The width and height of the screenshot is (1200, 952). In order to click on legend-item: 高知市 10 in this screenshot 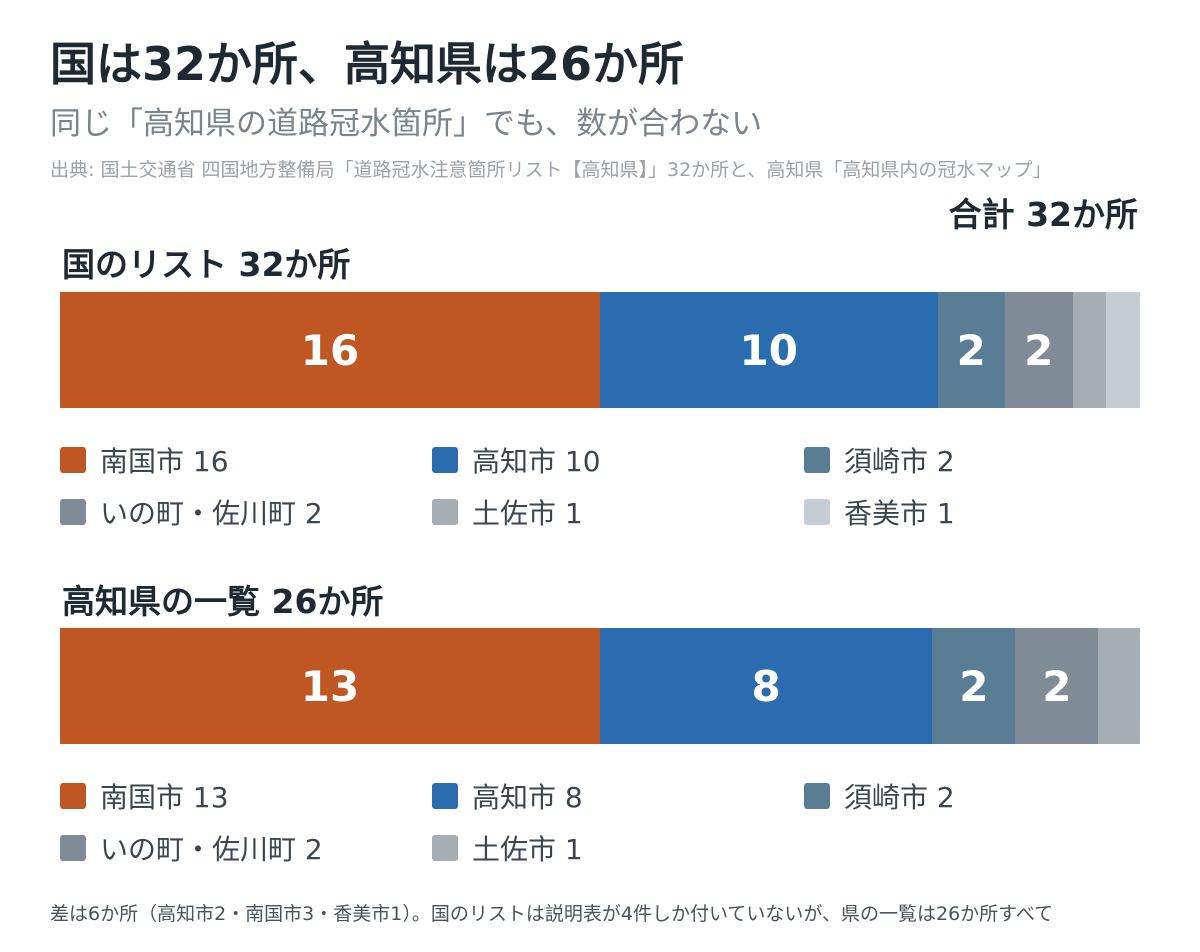, I will do `click(516, 460)`.